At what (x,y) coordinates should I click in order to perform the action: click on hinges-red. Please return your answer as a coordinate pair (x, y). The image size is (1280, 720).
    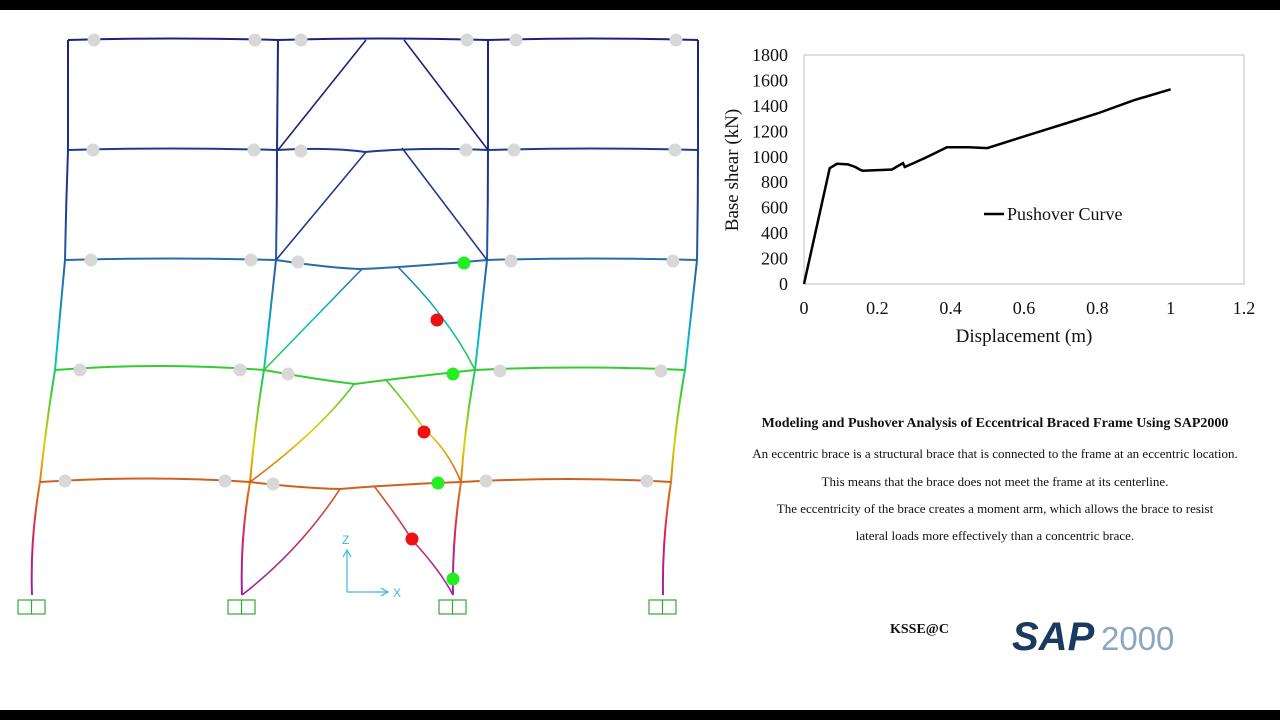
    Looking at the image, I should click on (424, 429).